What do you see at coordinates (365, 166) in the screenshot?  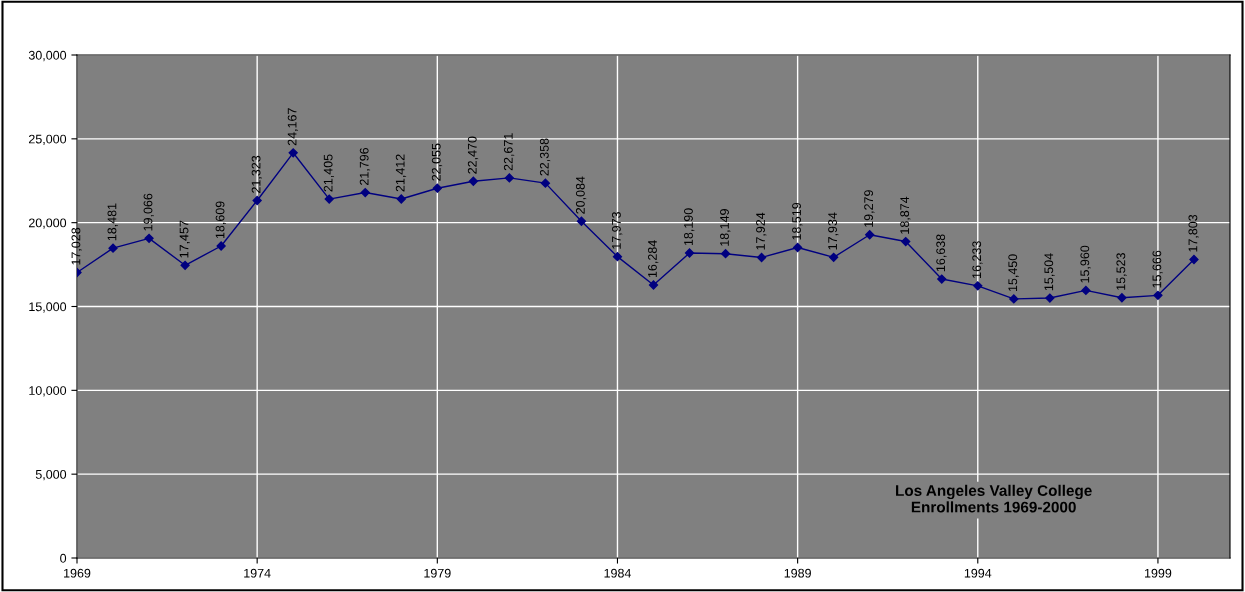 I see `data-label: 21,796` at bounding box center [365, 166].